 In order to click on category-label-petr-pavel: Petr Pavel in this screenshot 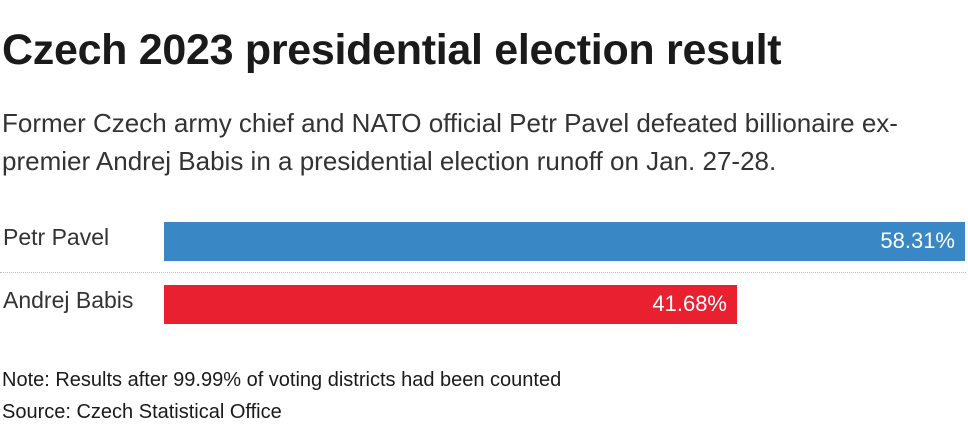, I will do `click(56, 237)`.